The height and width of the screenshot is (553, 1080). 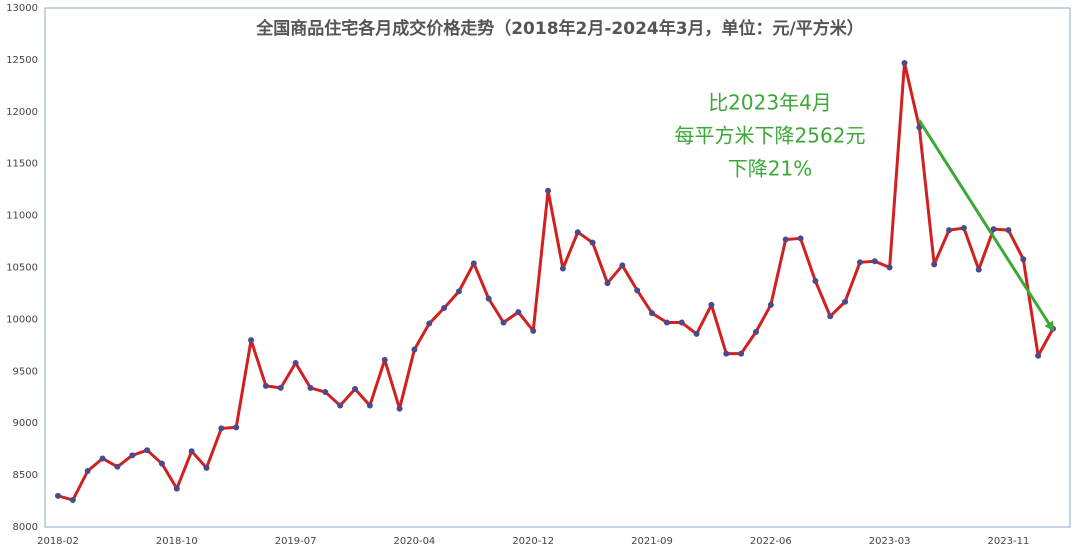 I want to click on y-tick-label: 9500, so click(x=25, y=371).